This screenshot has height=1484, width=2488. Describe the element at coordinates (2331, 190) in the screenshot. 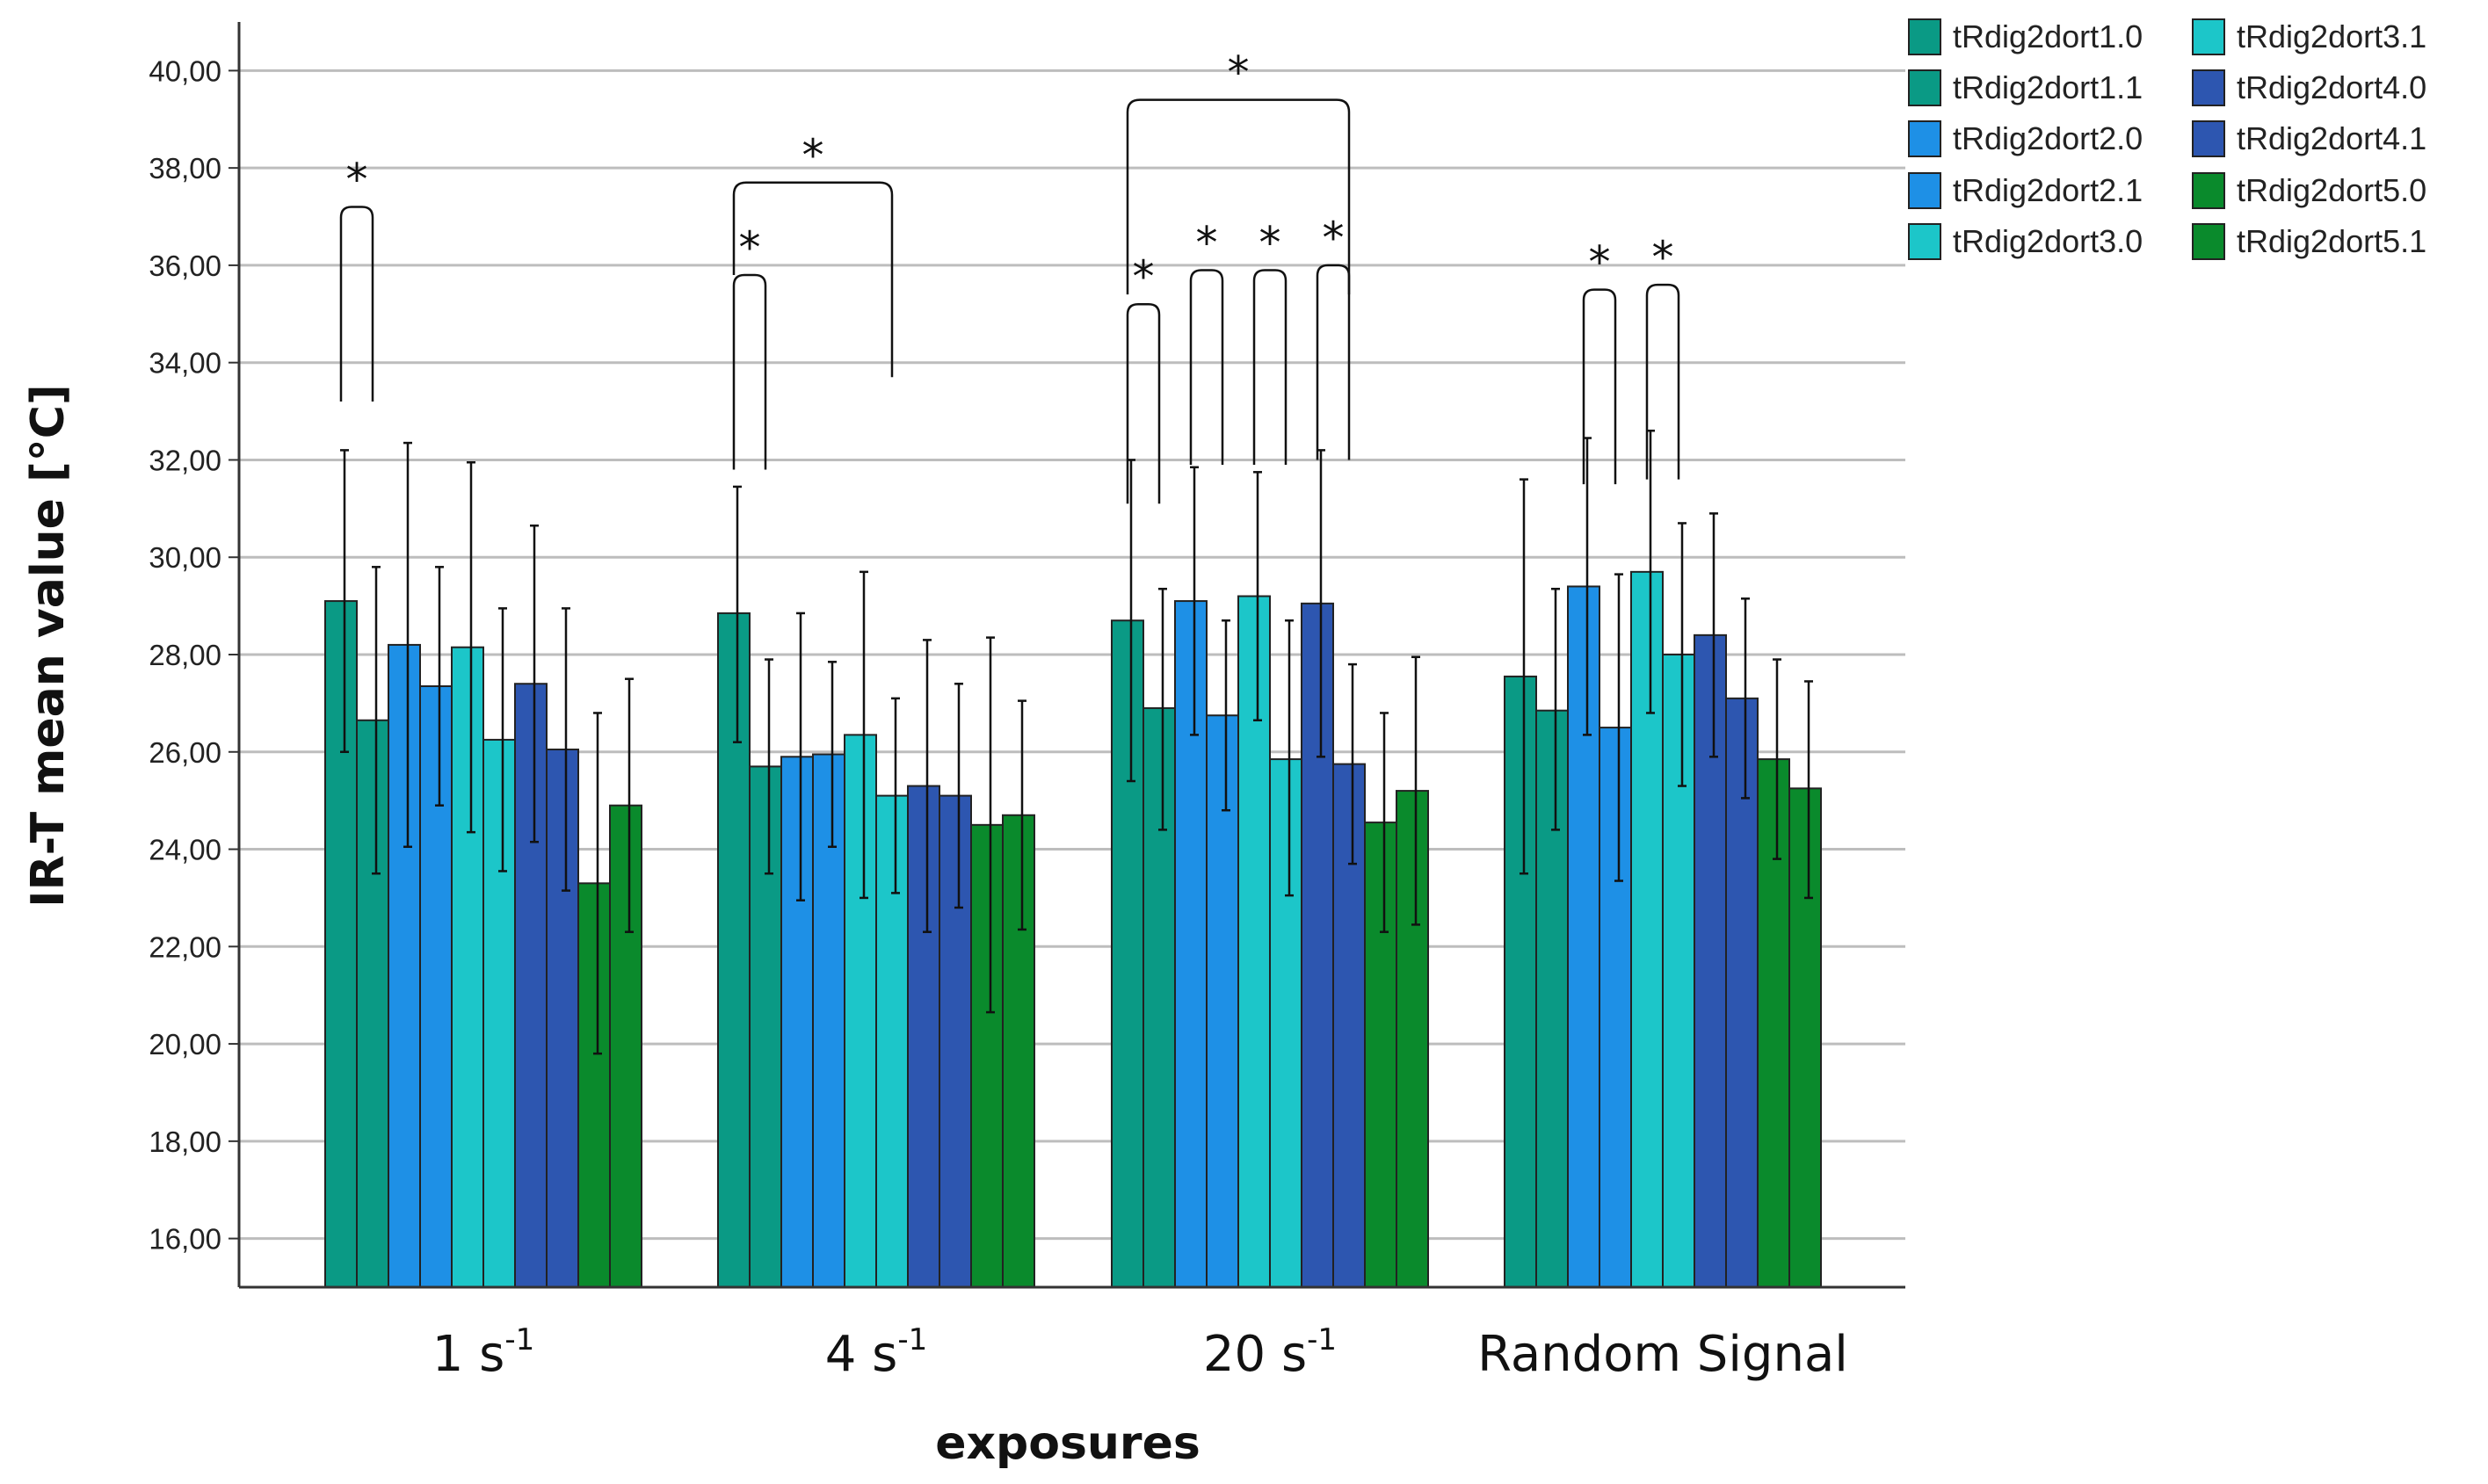

I see `legend-label: tRdig2dort5.0` at that location.